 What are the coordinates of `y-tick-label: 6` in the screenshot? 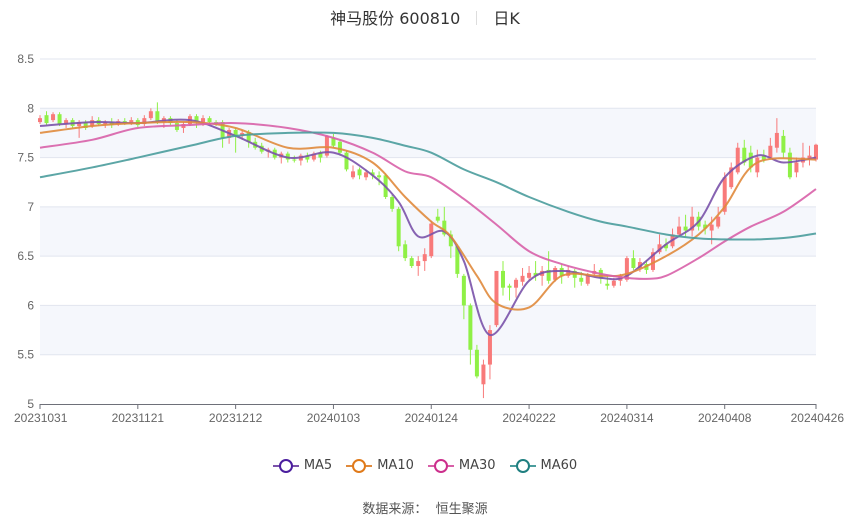 It's located at (30, 305).